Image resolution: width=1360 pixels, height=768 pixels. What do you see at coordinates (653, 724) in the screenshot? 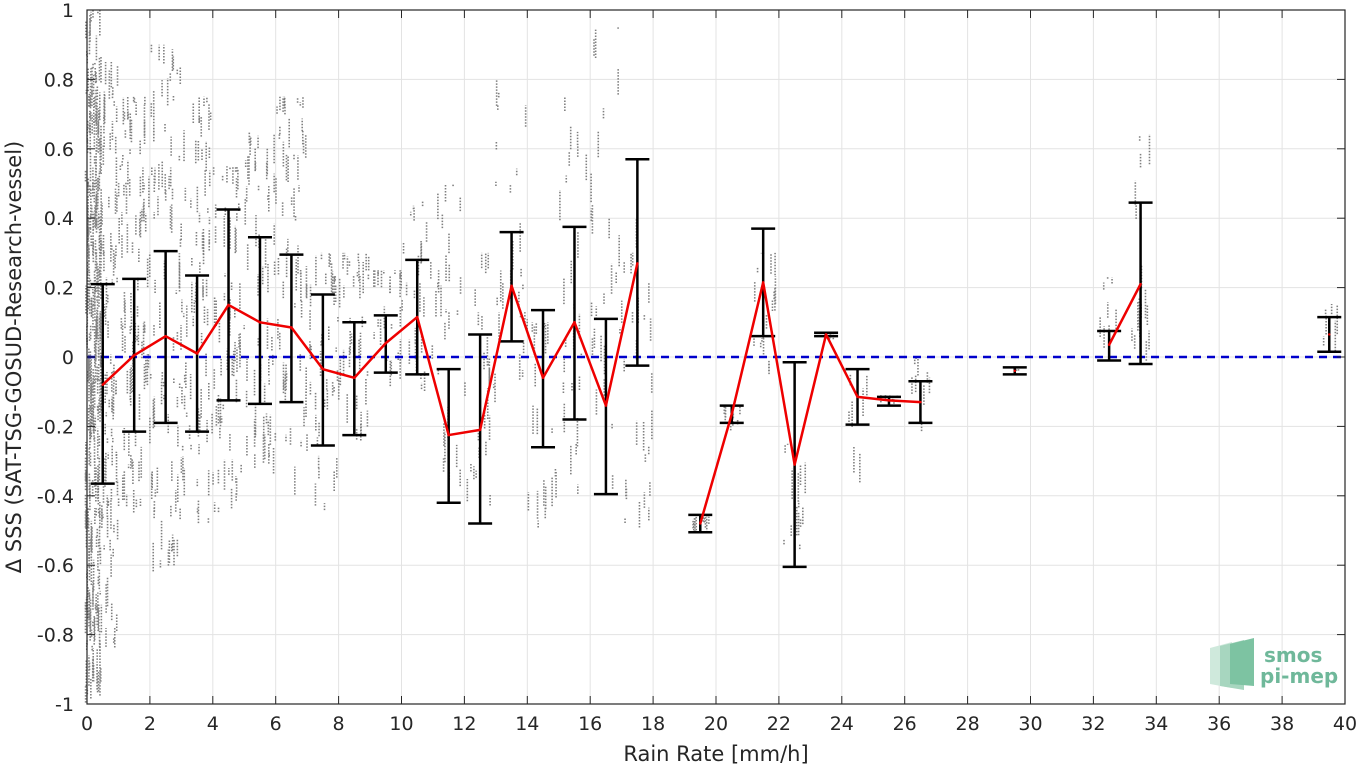
I see `x-tick-label: 18` at bounding box center [653, 724].